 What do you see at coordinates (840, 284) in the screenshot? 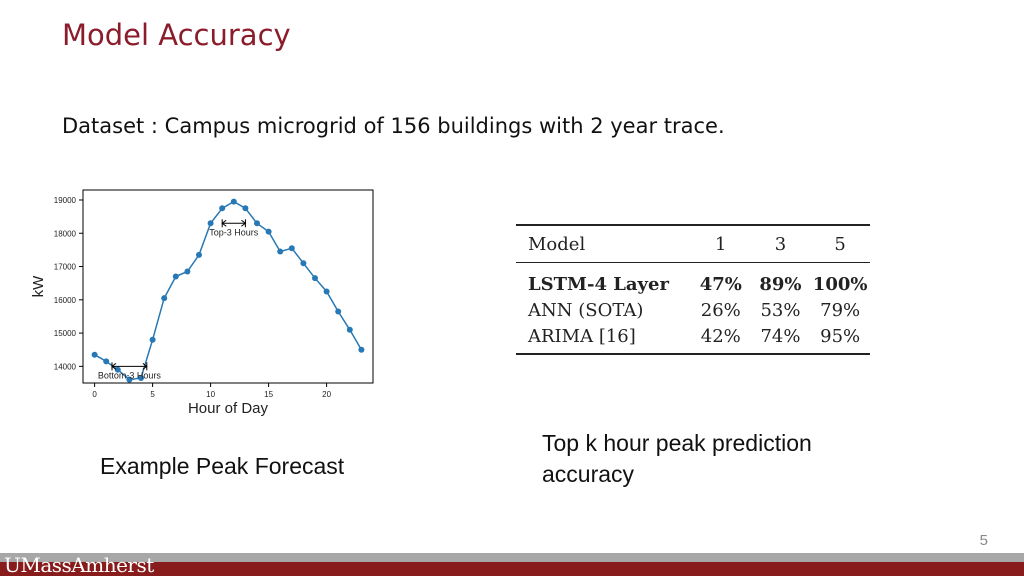
I see `cell-k5: 100%` at bounding box center [840, 284].